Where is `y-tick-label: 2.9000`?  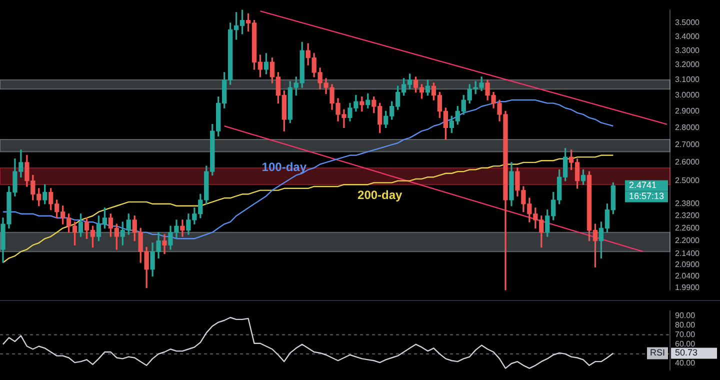 y-tick-label: 2.9000 is located at coordinates (687, 111).